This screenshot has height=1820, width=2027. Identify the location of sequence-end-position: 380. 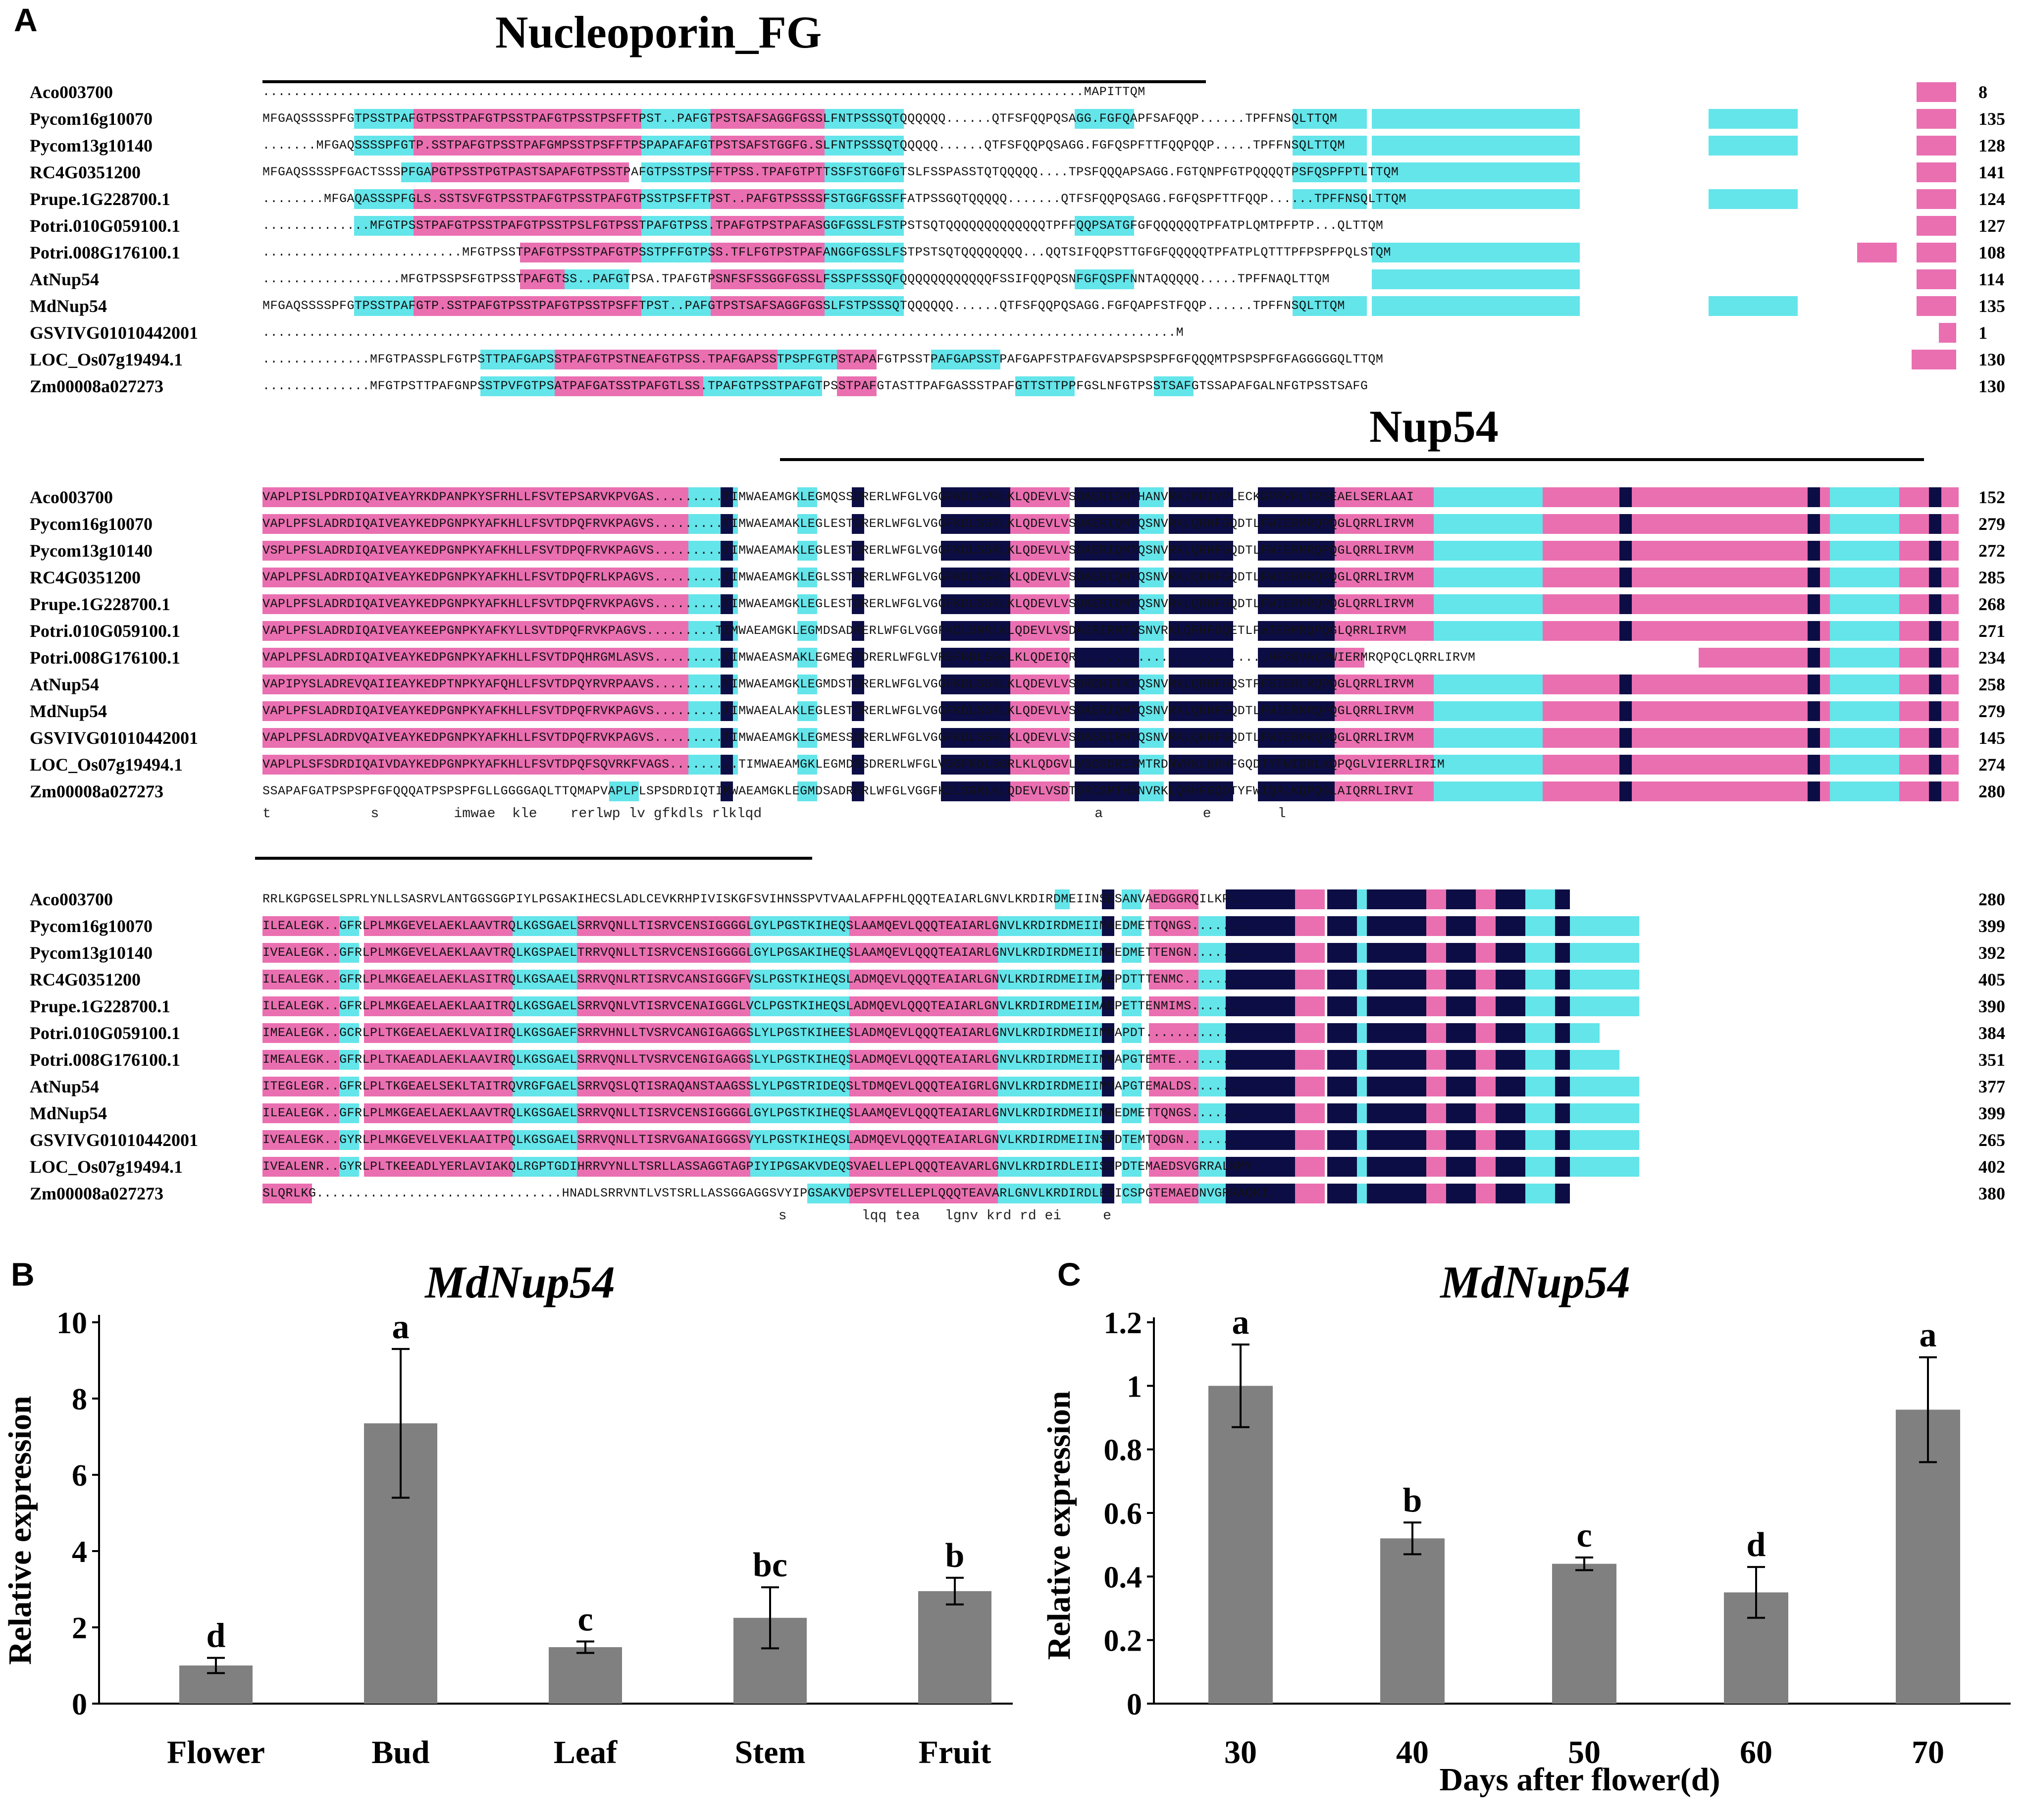
(1991, 1193).